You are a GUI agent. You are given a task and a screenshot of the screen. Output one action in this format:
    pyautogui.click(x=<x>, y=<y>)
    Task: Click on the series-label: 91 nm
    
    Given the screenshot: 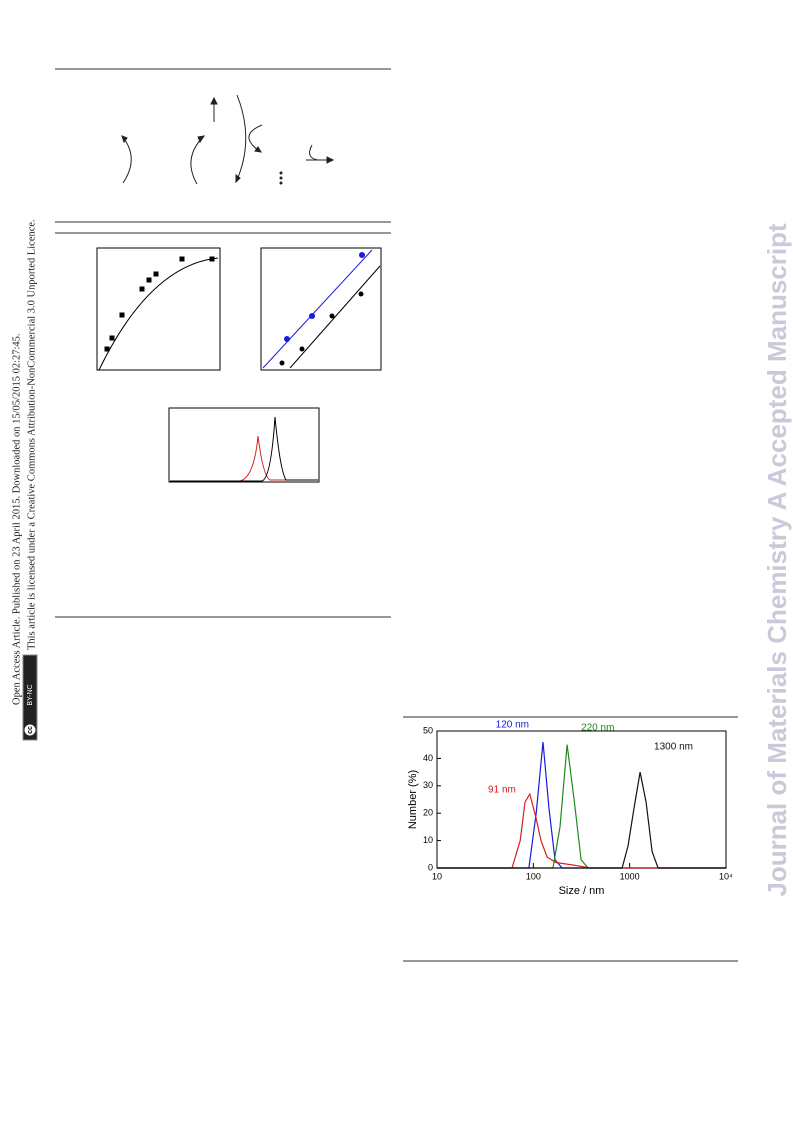 What is the action you would take?
    pyautogui.click(x=502, y=790)
    